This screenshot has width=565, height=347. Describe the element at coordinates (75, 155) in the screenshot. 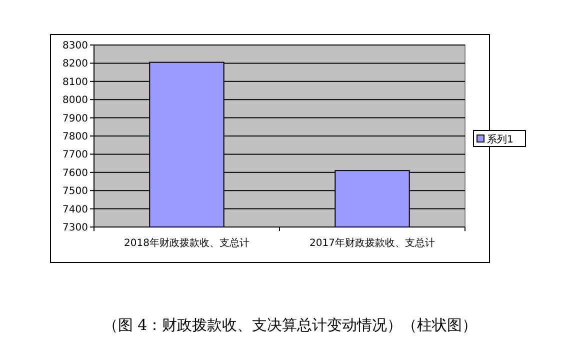

I see `y-tick-label: 7700` at that location.